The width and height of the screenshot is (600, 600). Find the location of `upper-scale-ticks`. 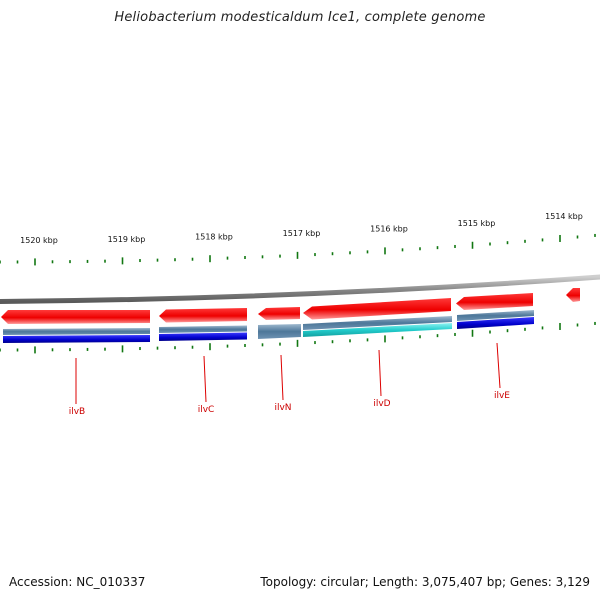

upper-scale-ticks is located at coordinates (298, 249).